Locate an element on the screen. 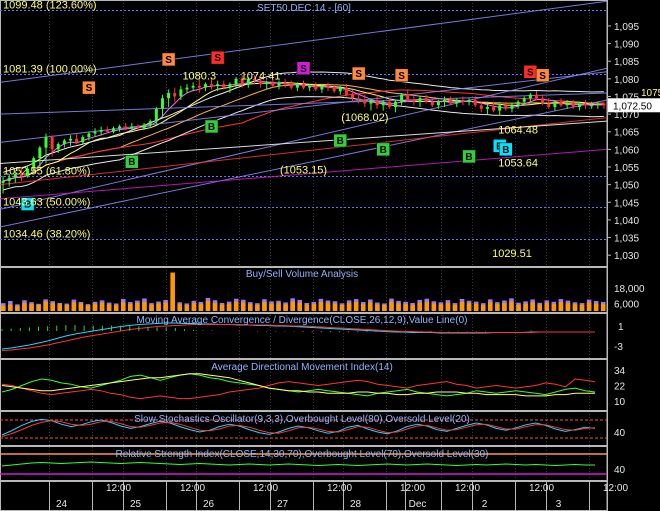 This screenshot has width=660, height=511. stochastic-k-line is located at coordinates (298, 427).